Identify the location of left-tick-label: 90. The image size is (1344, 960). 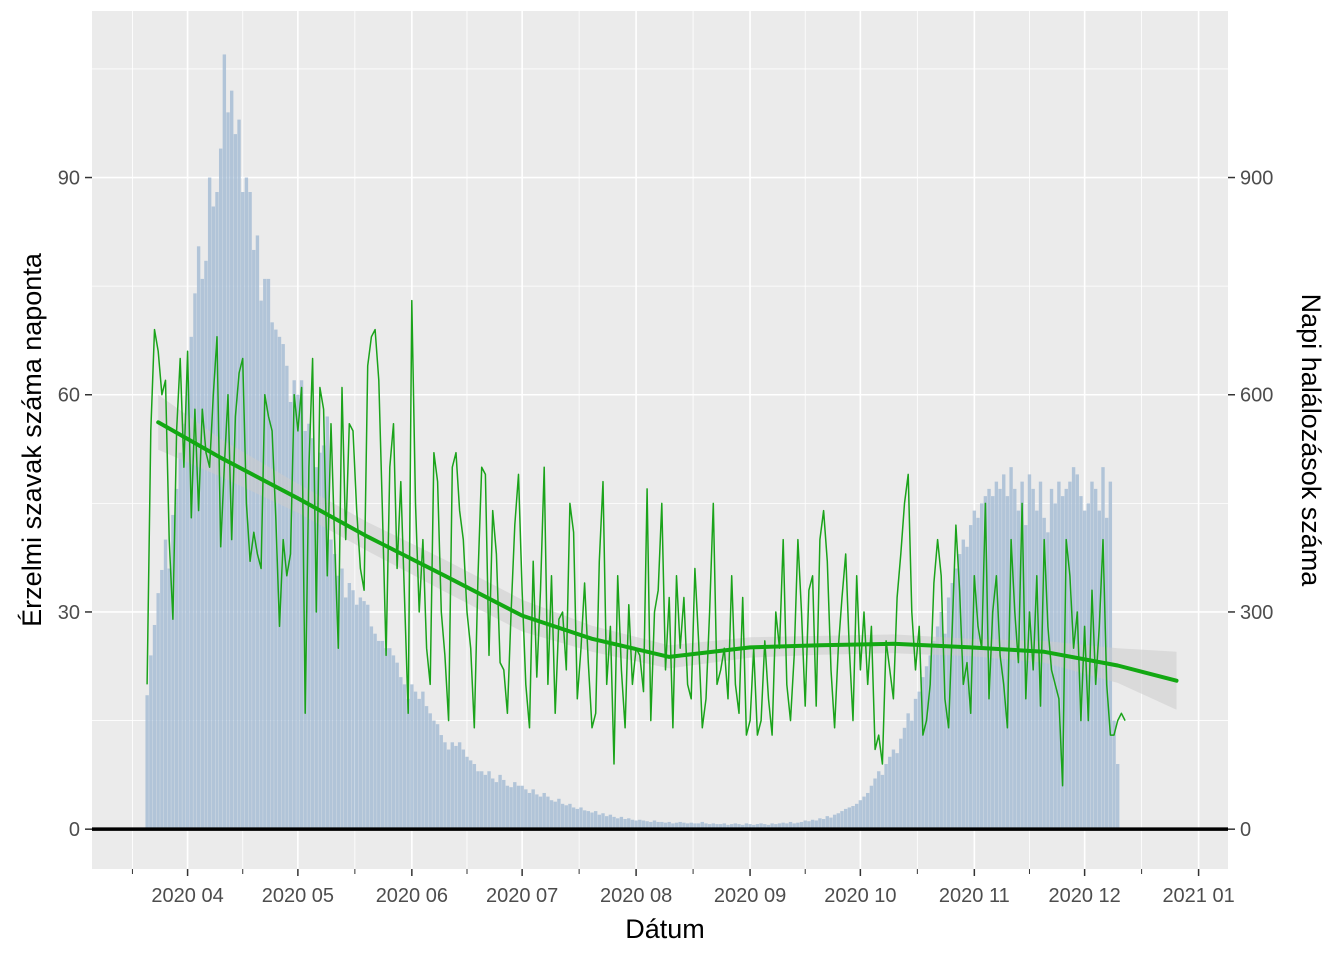
(69, 179).